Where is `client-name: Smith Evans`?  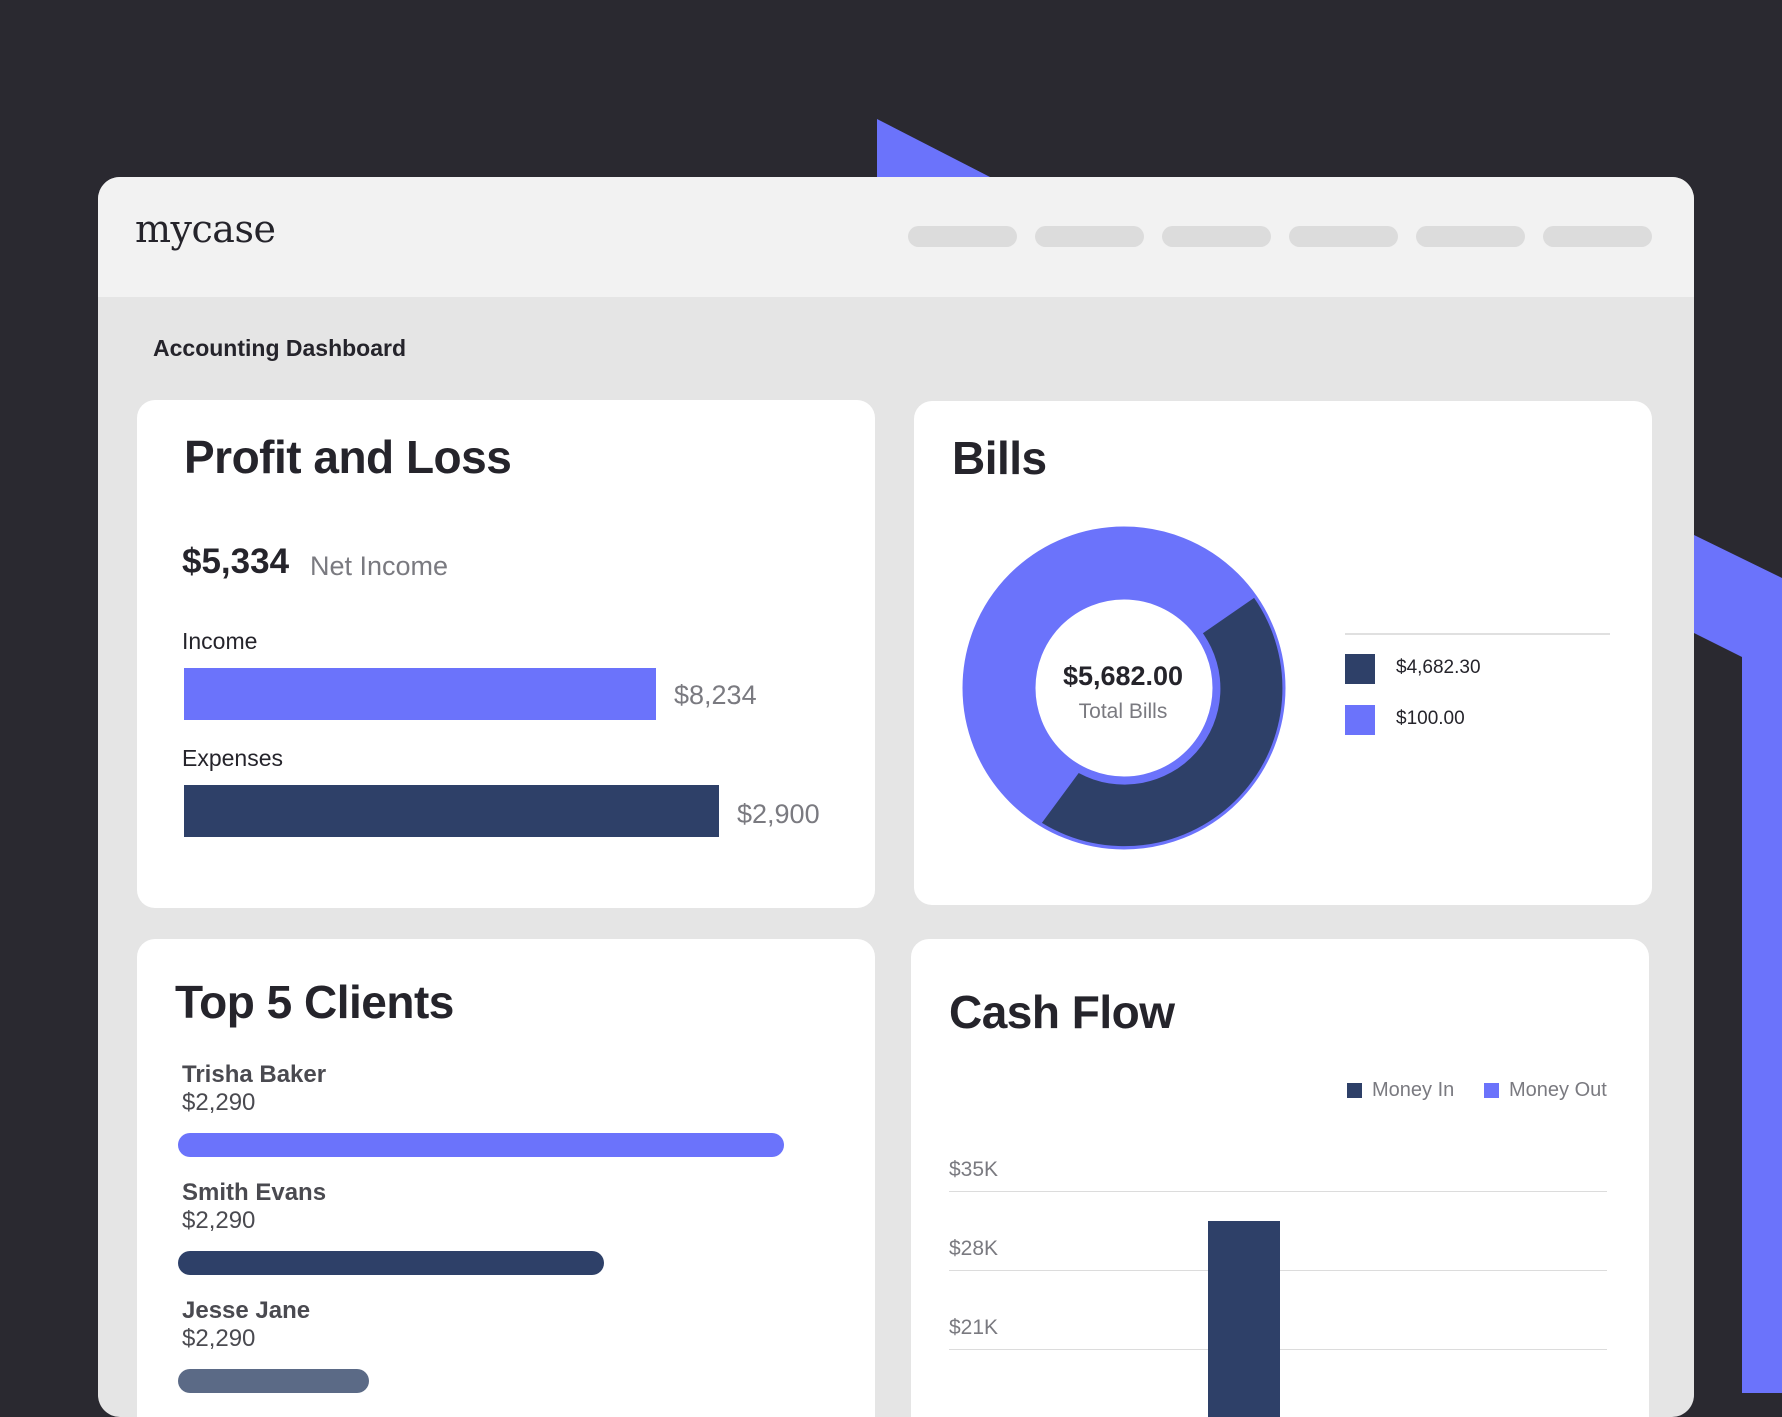 client-name: Smith Evans is located at coordinates (254, 1192).